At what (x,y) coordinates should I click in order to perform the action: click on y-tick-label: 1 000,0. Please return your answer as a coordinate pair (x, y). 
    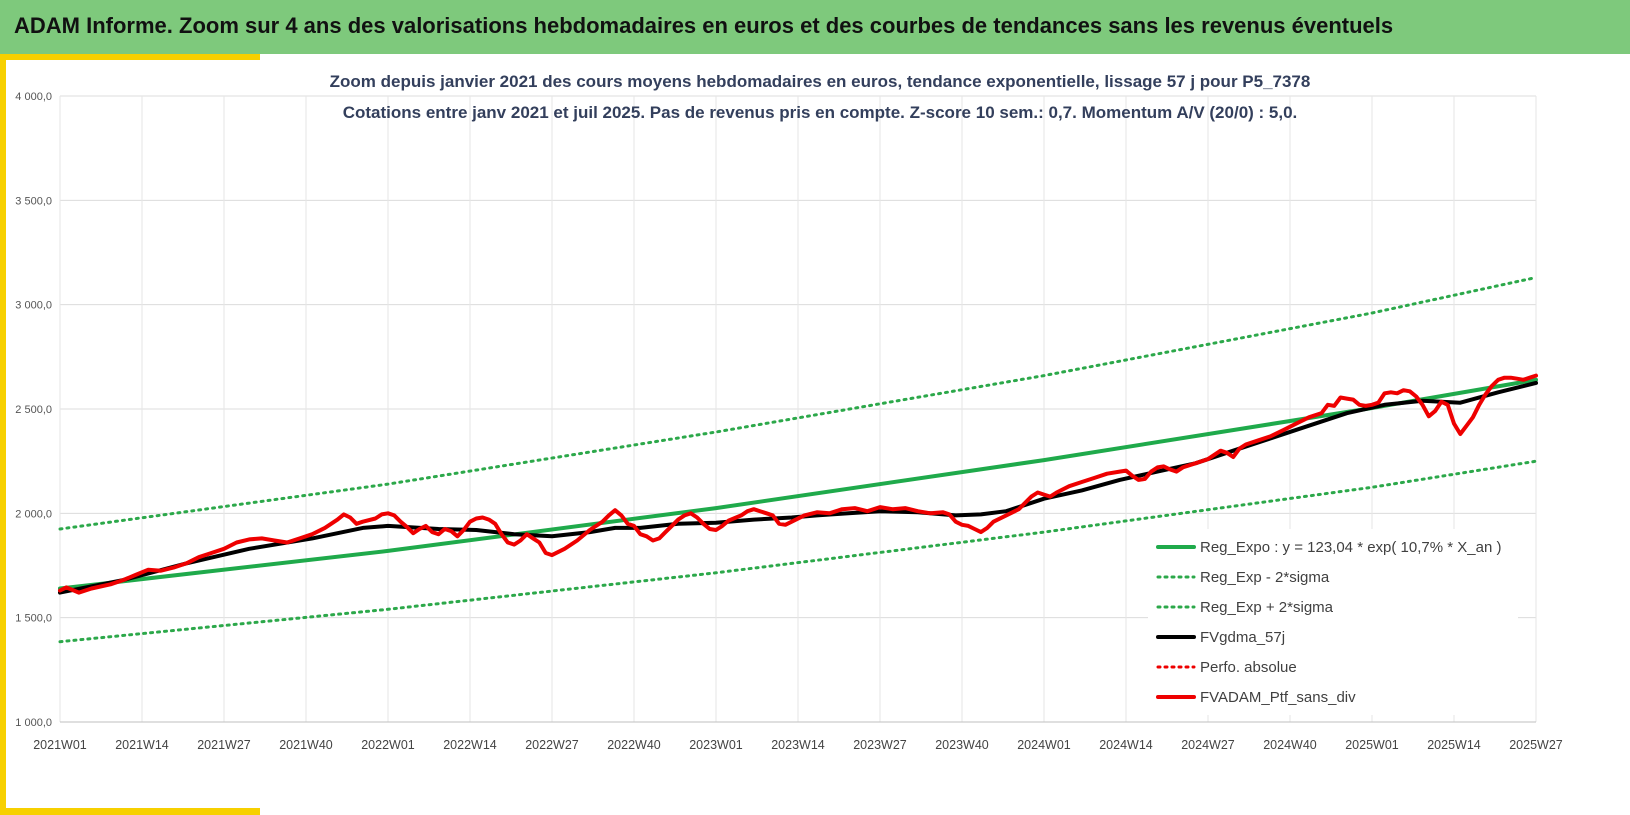
    Looking at the image, I should click on (33, 723).